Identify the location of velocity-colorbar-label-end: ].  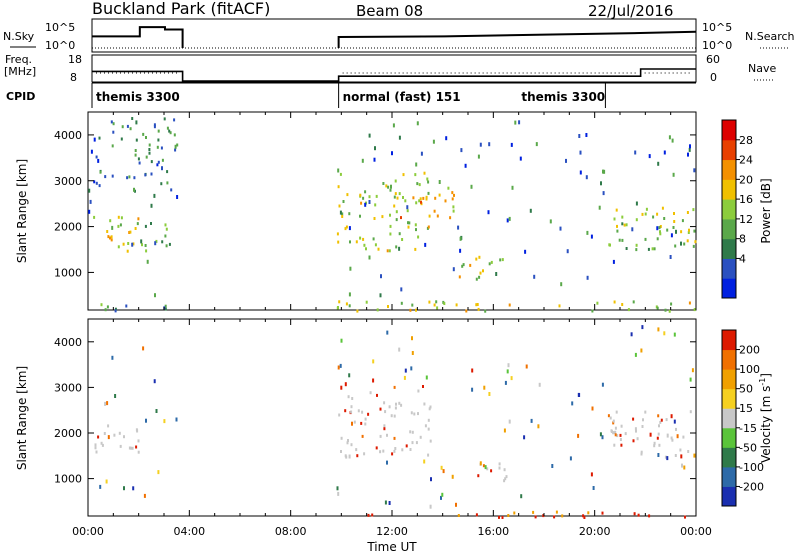
(766, 375).